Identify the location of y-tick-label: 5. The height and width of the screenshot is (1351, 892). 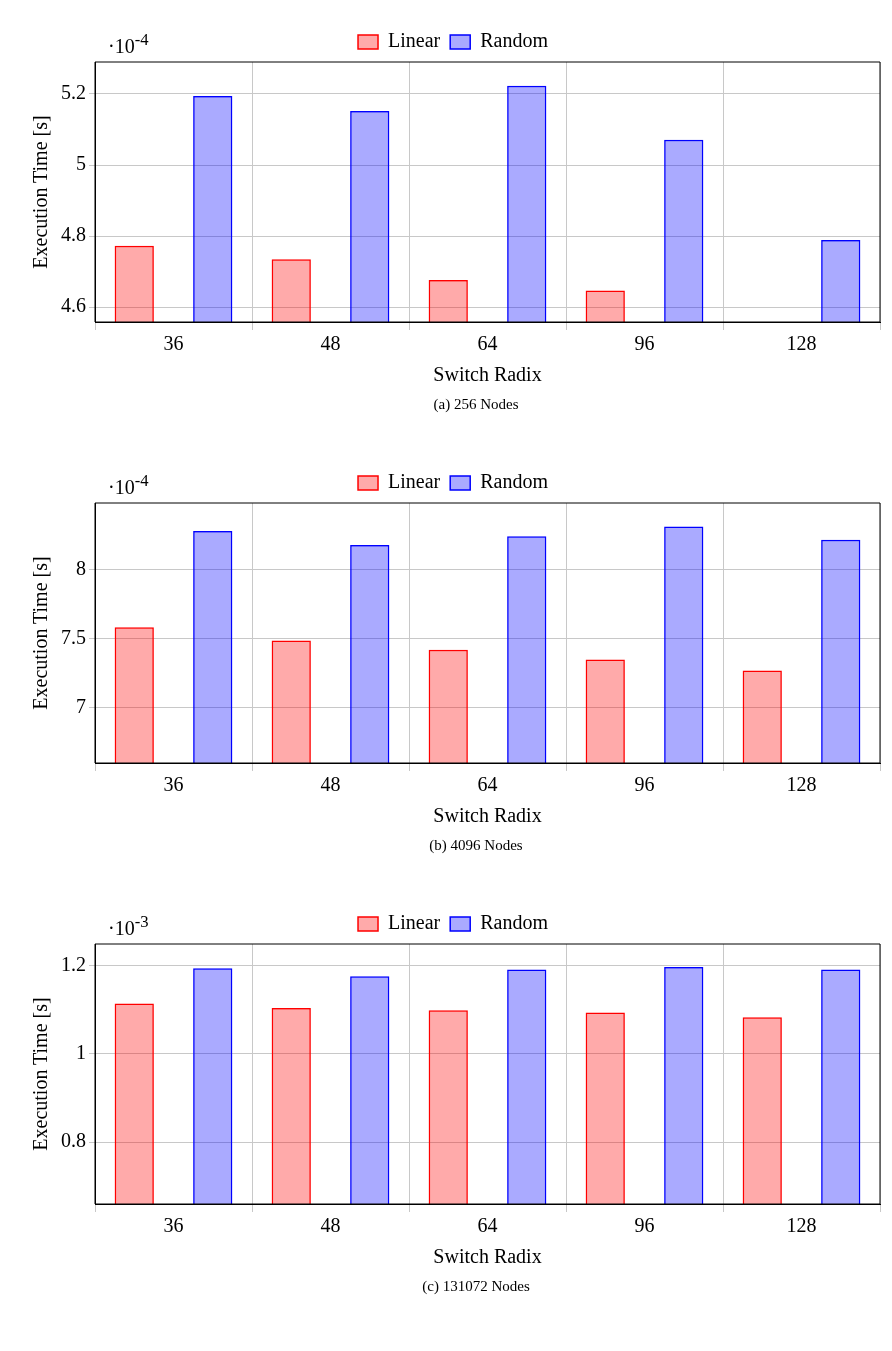
(81, 163).